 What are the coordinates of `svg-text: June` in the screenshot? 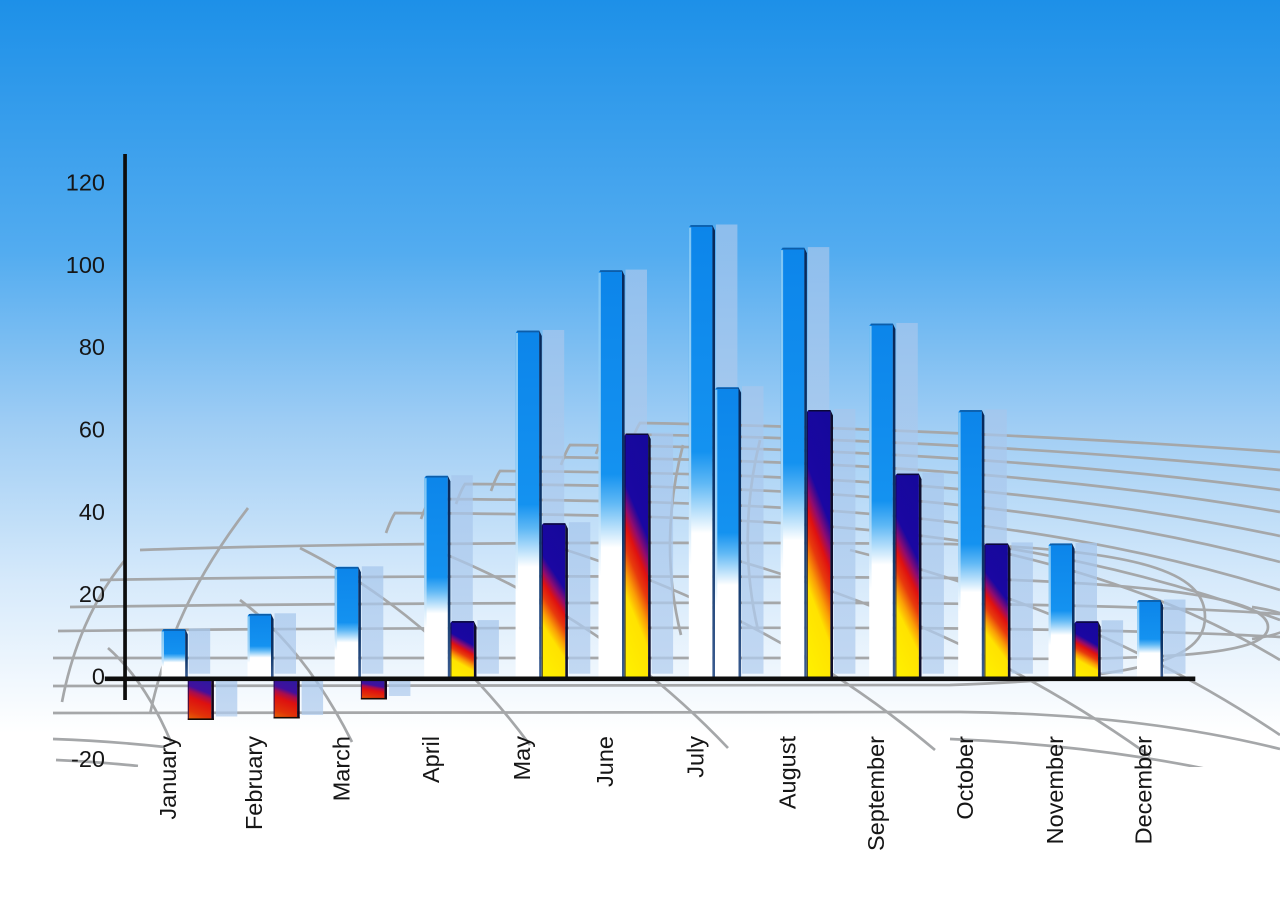 It's located at (605, 761).